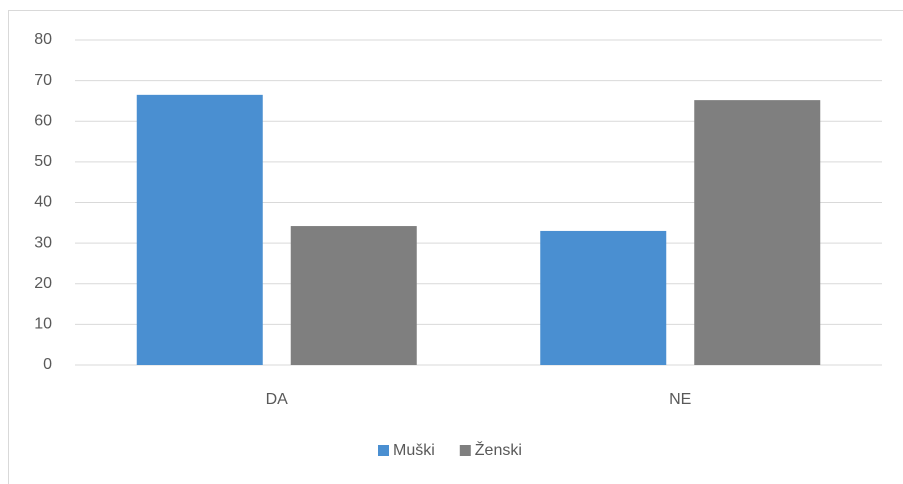 The height and width of the screenshot is (484, 903). I want to click on y-tick-label: 50, so click(43, 161).